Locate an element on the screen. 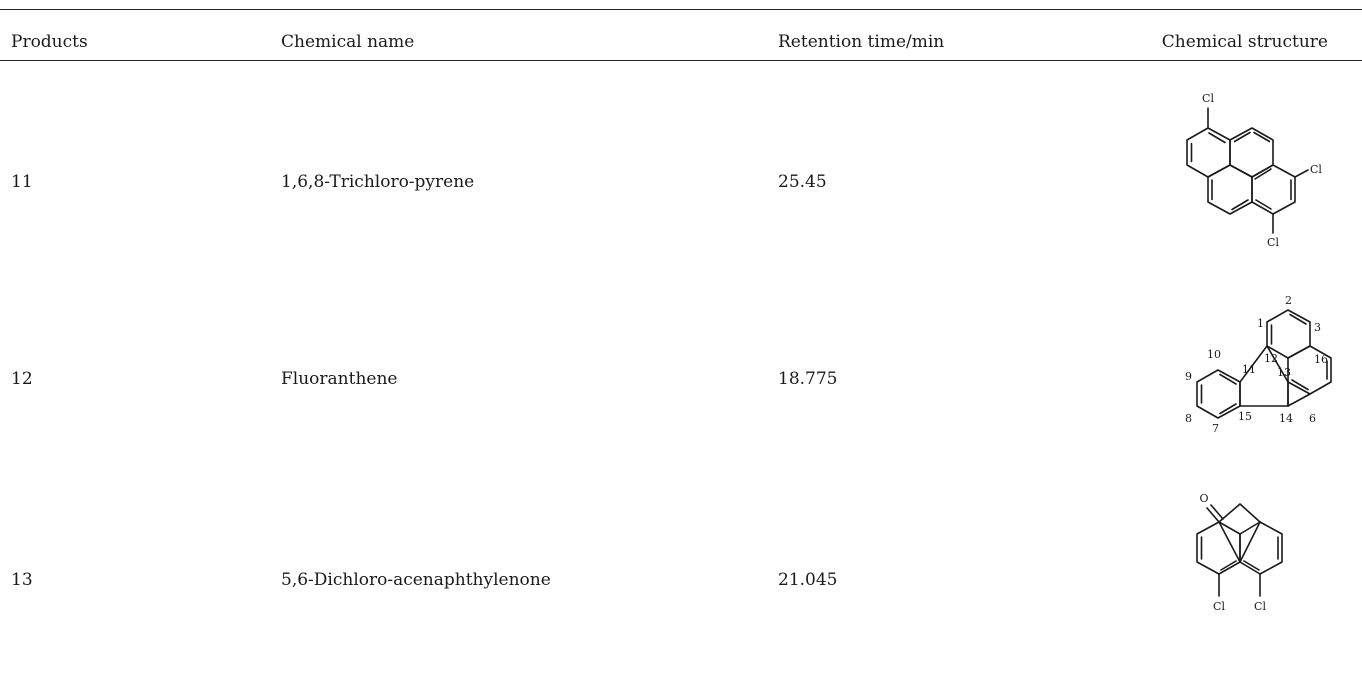 The image size is (1362, 678). atom-number-10: 10 is located at coordinates (1214, 354).